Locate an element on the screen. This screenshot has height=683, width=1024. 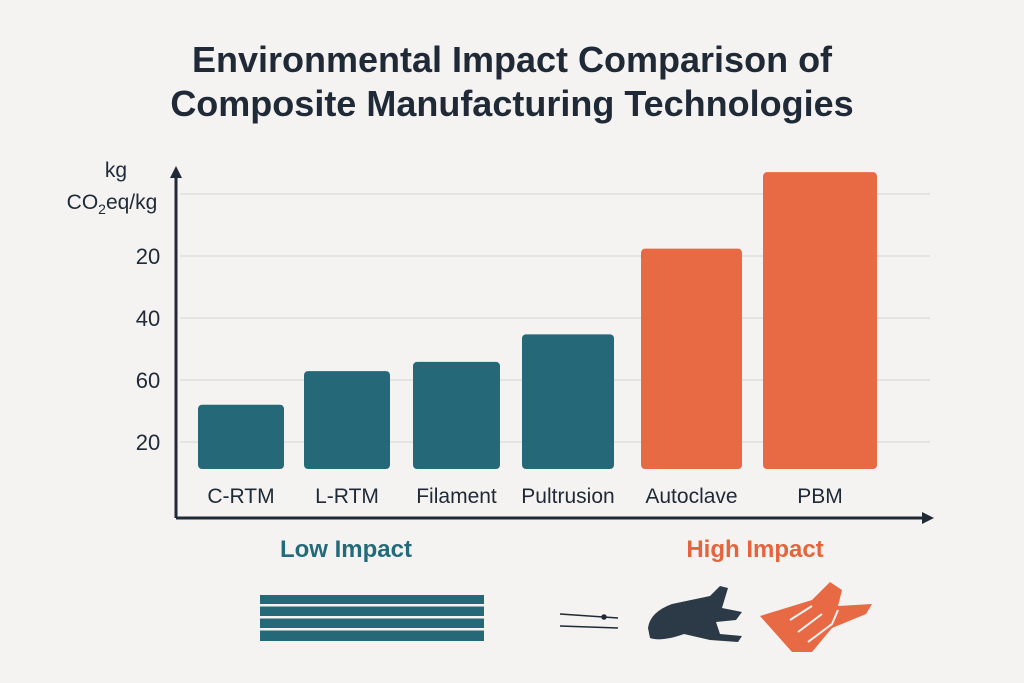
bar-filament is located at coordinates (456, 415).